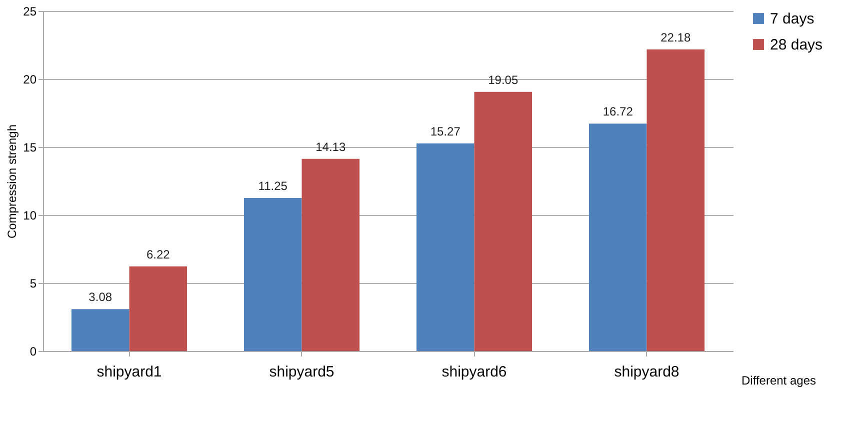  What do you see at coordinates (30, 147) in the screenshot?
I see `y-tick-label: 15` at bounding box center [30, 147].